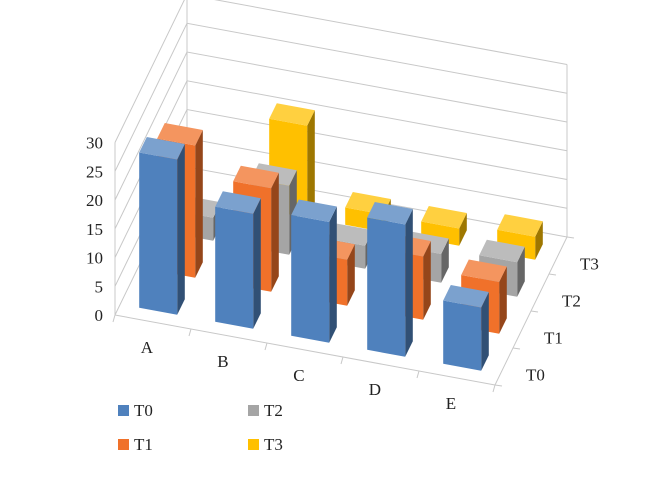 This screenshot has height=490, width=660. Describe the element at coordinates (94, 143) in the screenshot. I see `y-tick-label: 30` at that location.